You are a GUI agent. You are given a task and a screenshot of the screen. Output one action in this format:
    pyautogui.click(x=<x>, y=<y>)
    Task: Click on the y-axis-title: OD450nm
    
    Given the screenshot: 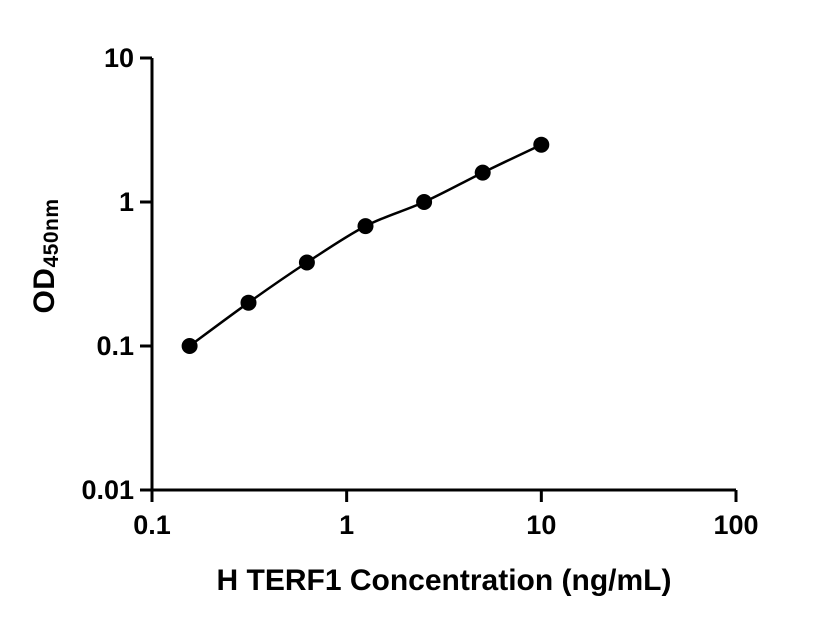 What is the action you would take?
    pyautogui.click(x=46, y=255)
    